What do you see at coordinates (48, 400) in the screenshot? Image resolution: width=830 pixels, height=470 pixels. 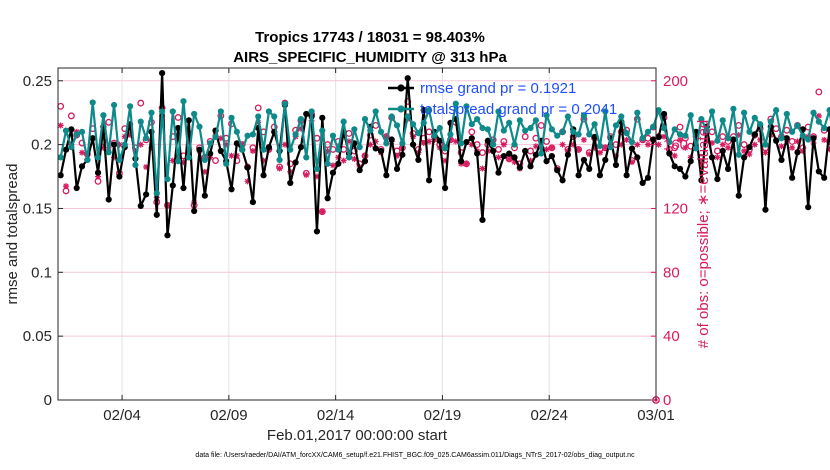 I see `y-left-tick-label: 0` at bounding box center [48, 400].